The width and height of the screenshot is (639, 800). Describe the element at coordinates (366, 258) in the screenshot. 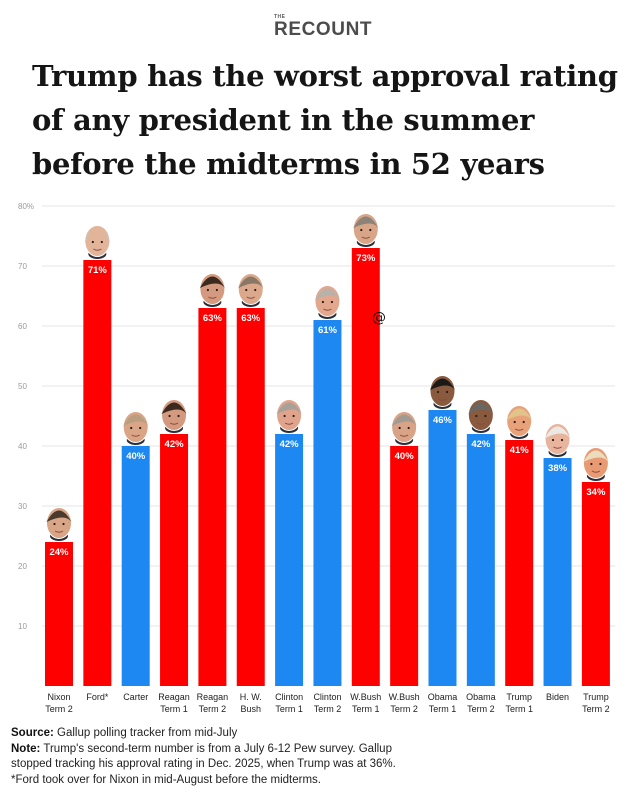

I see `bar-value-label: 73%` at that location.